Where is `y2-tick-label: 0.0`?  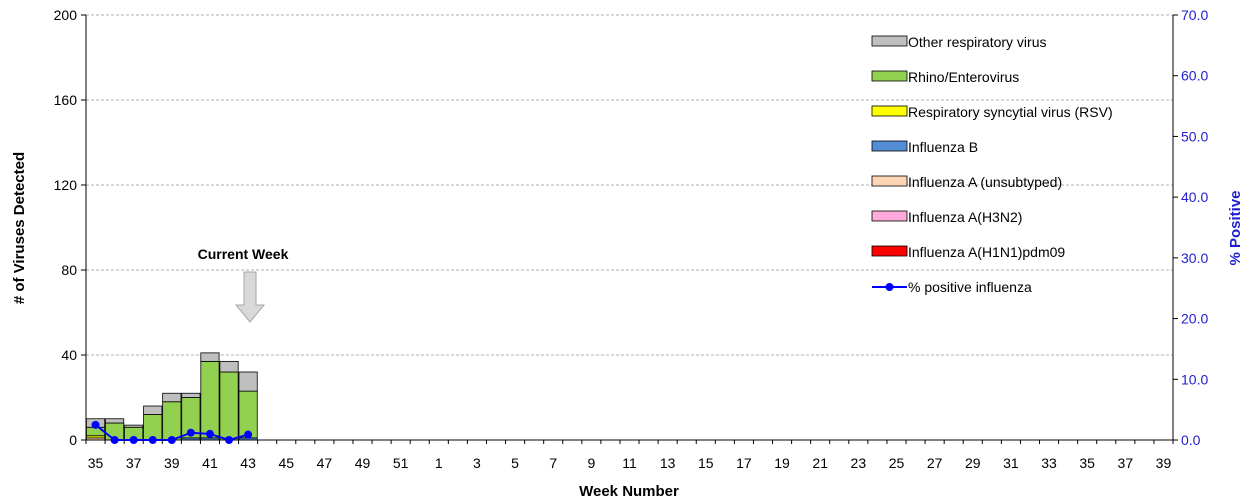 y2-tick-label: 0.0 is located at coordinates (1191, 440).